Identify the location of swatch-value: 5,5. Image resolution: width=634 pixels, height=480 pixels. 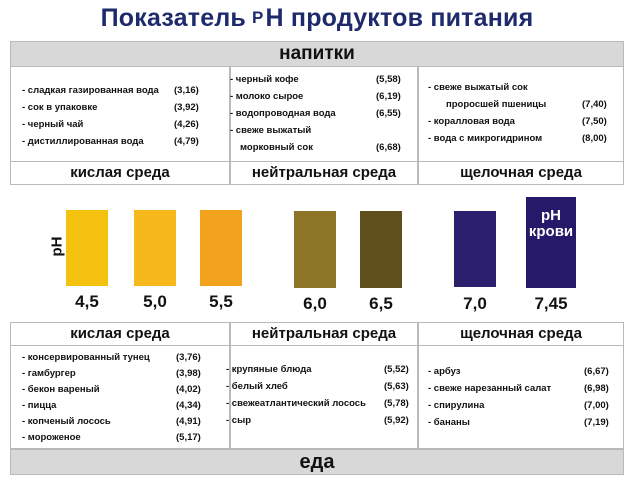
(221, 301).